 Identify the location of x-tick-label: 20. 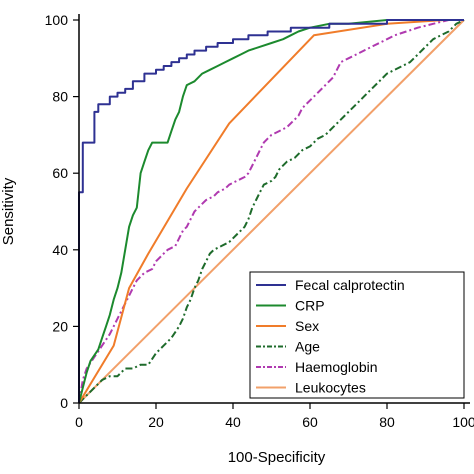
(156, 422).